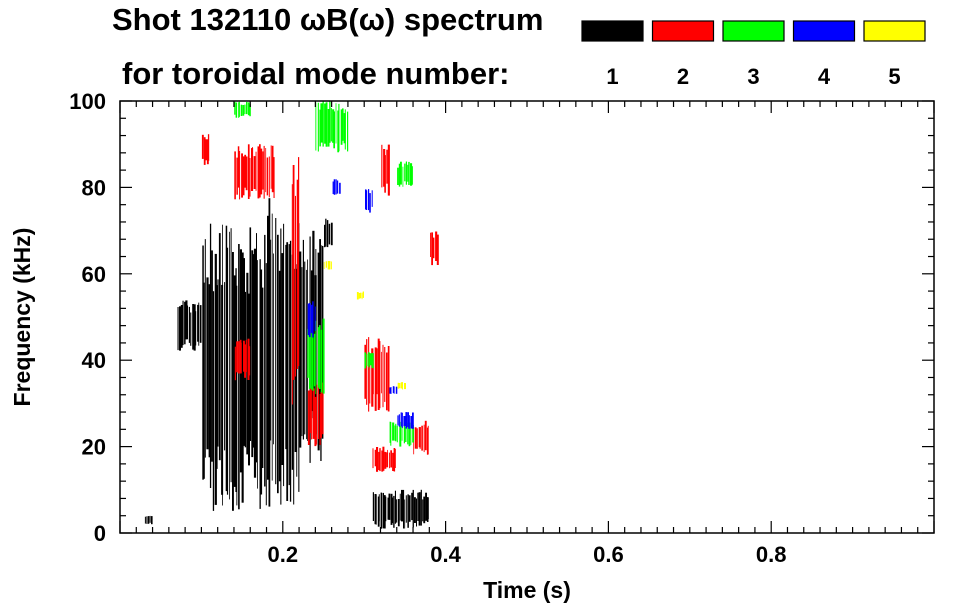  I want to click on mode-4-region, so click(405, 420).